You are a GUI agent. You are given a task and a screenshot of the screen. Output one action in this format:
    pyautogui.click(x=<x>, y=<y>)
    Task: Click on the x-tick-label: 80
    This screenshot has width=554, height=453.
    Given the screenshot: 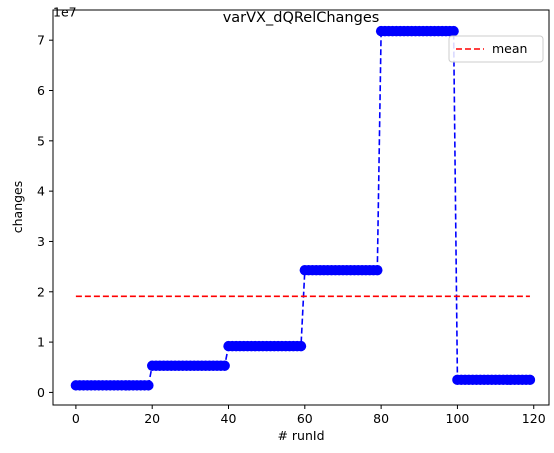 What is the action you would take?
    pyautogui.click(x=381, y=418)
    